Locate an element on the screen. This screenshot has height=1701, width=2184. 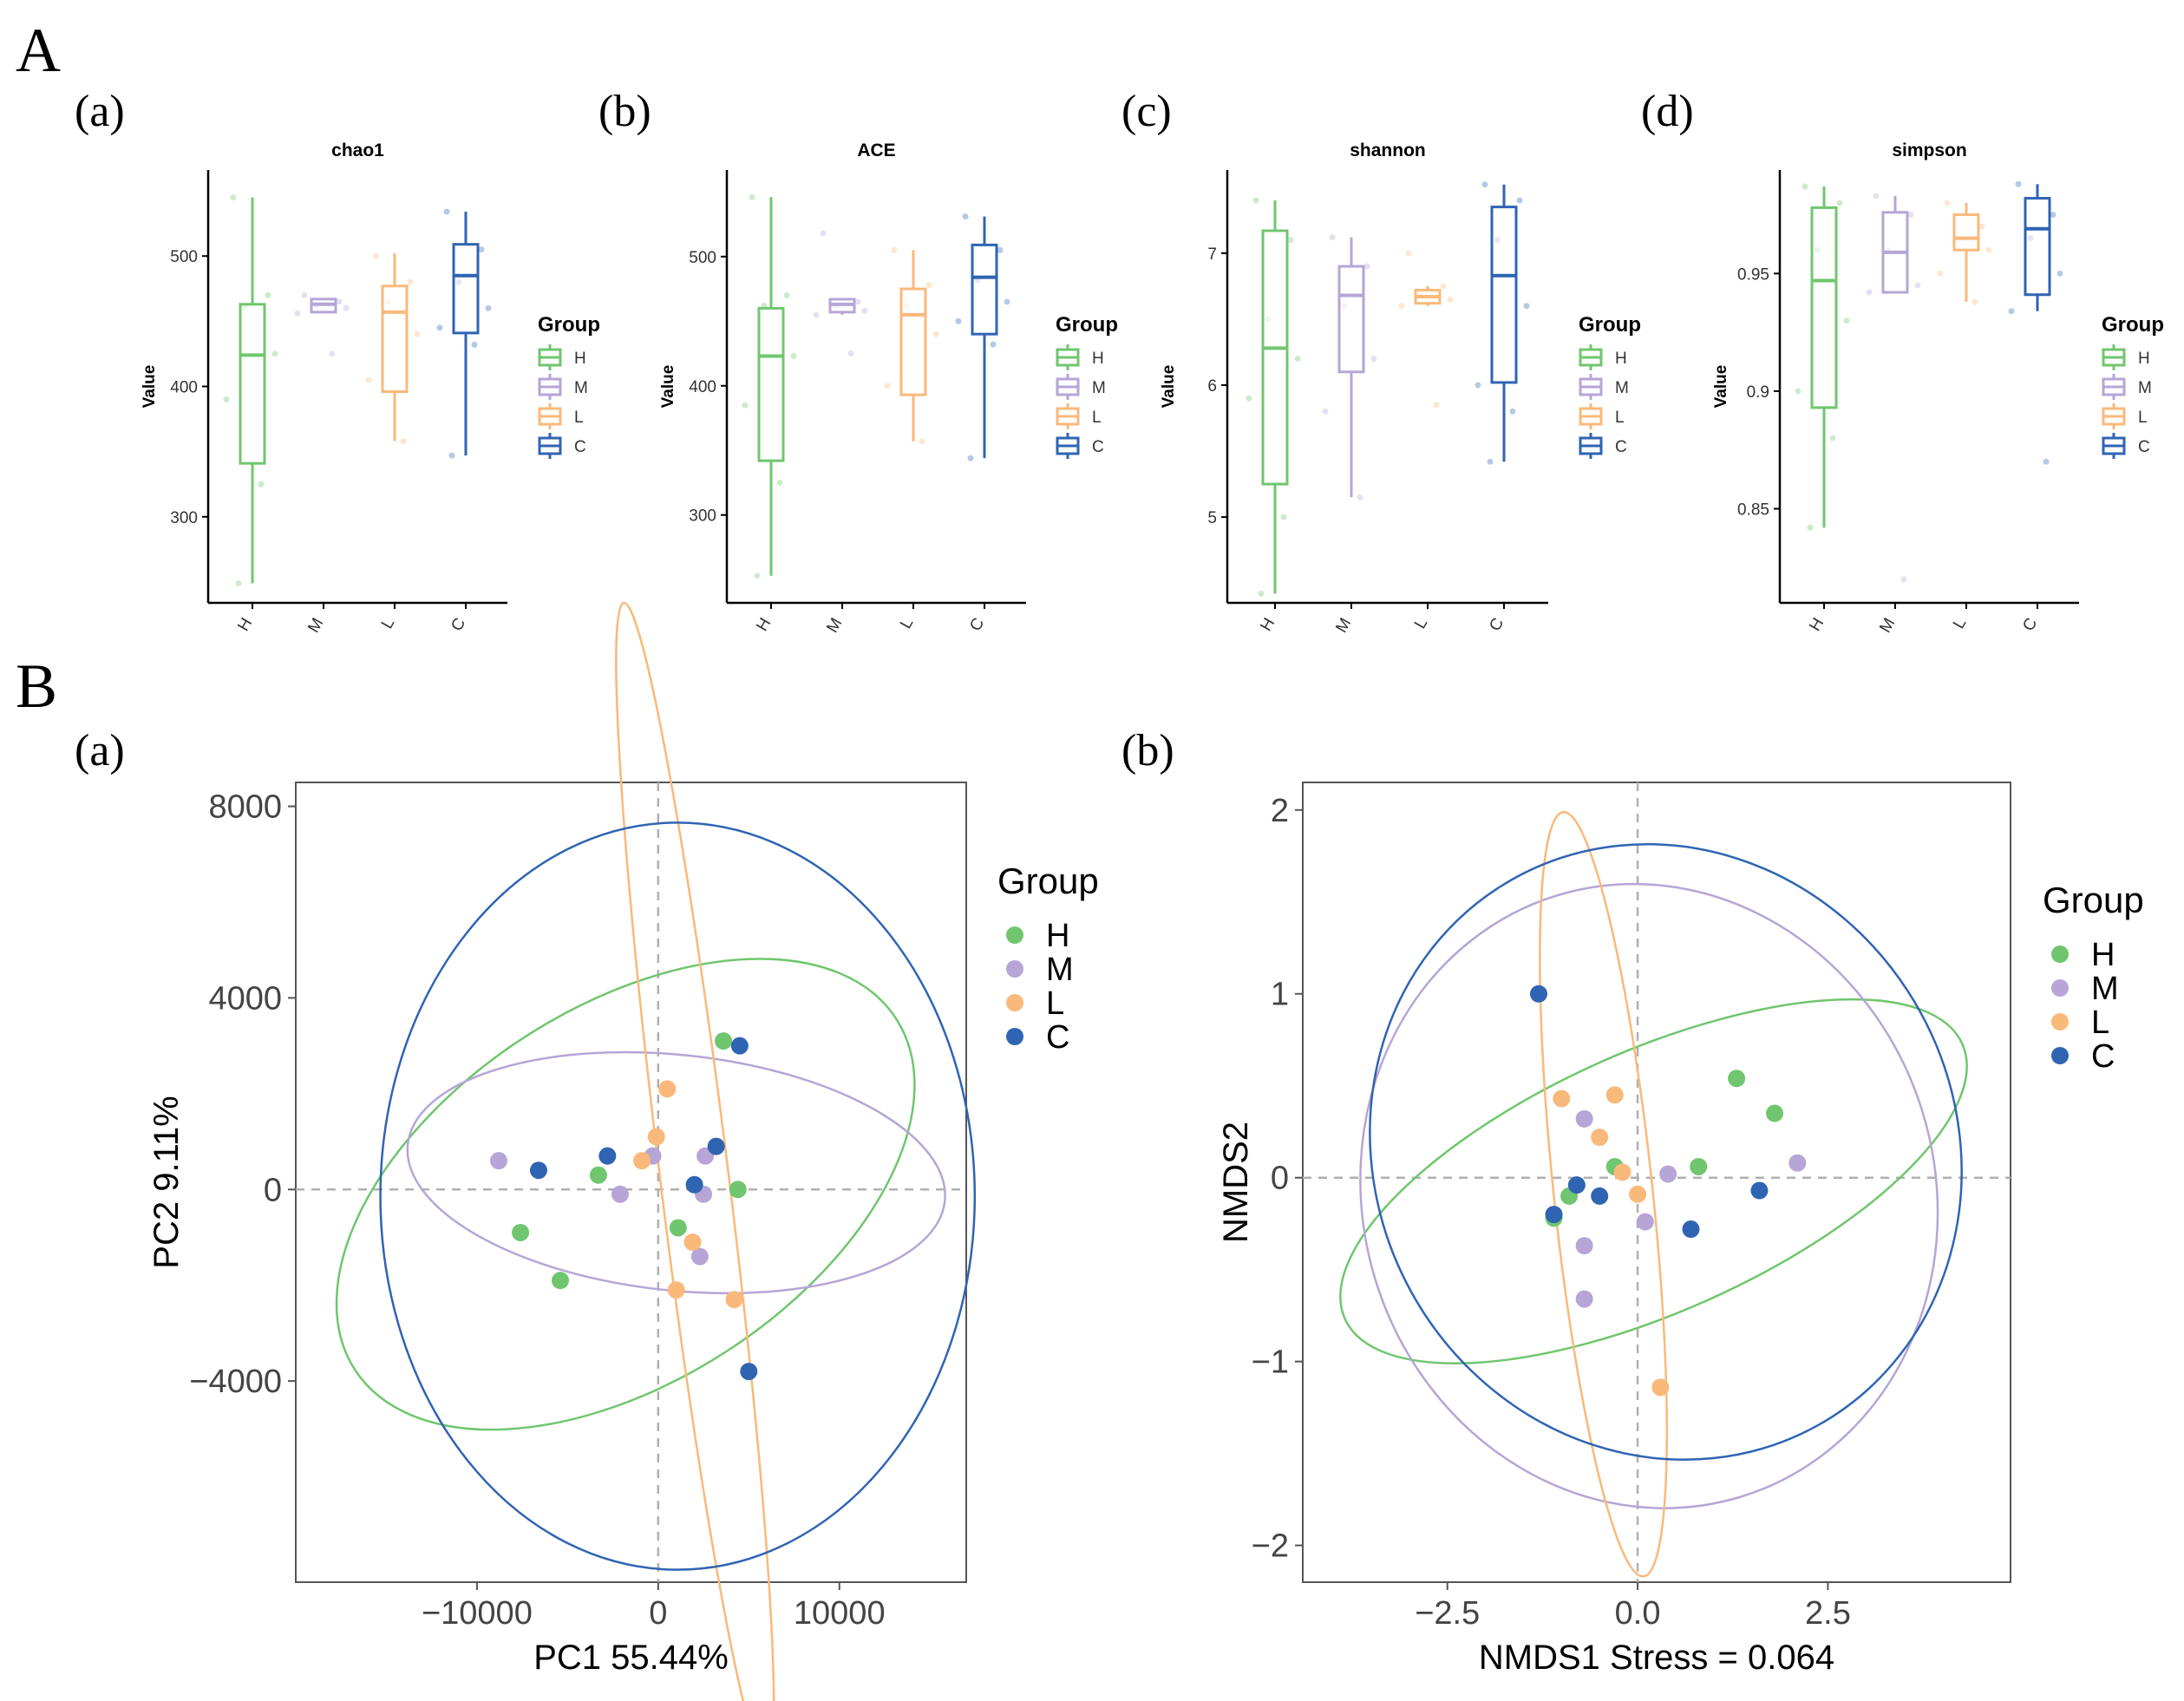
x-tick-label: 2.5 is located at coordinates (1828, 1614).